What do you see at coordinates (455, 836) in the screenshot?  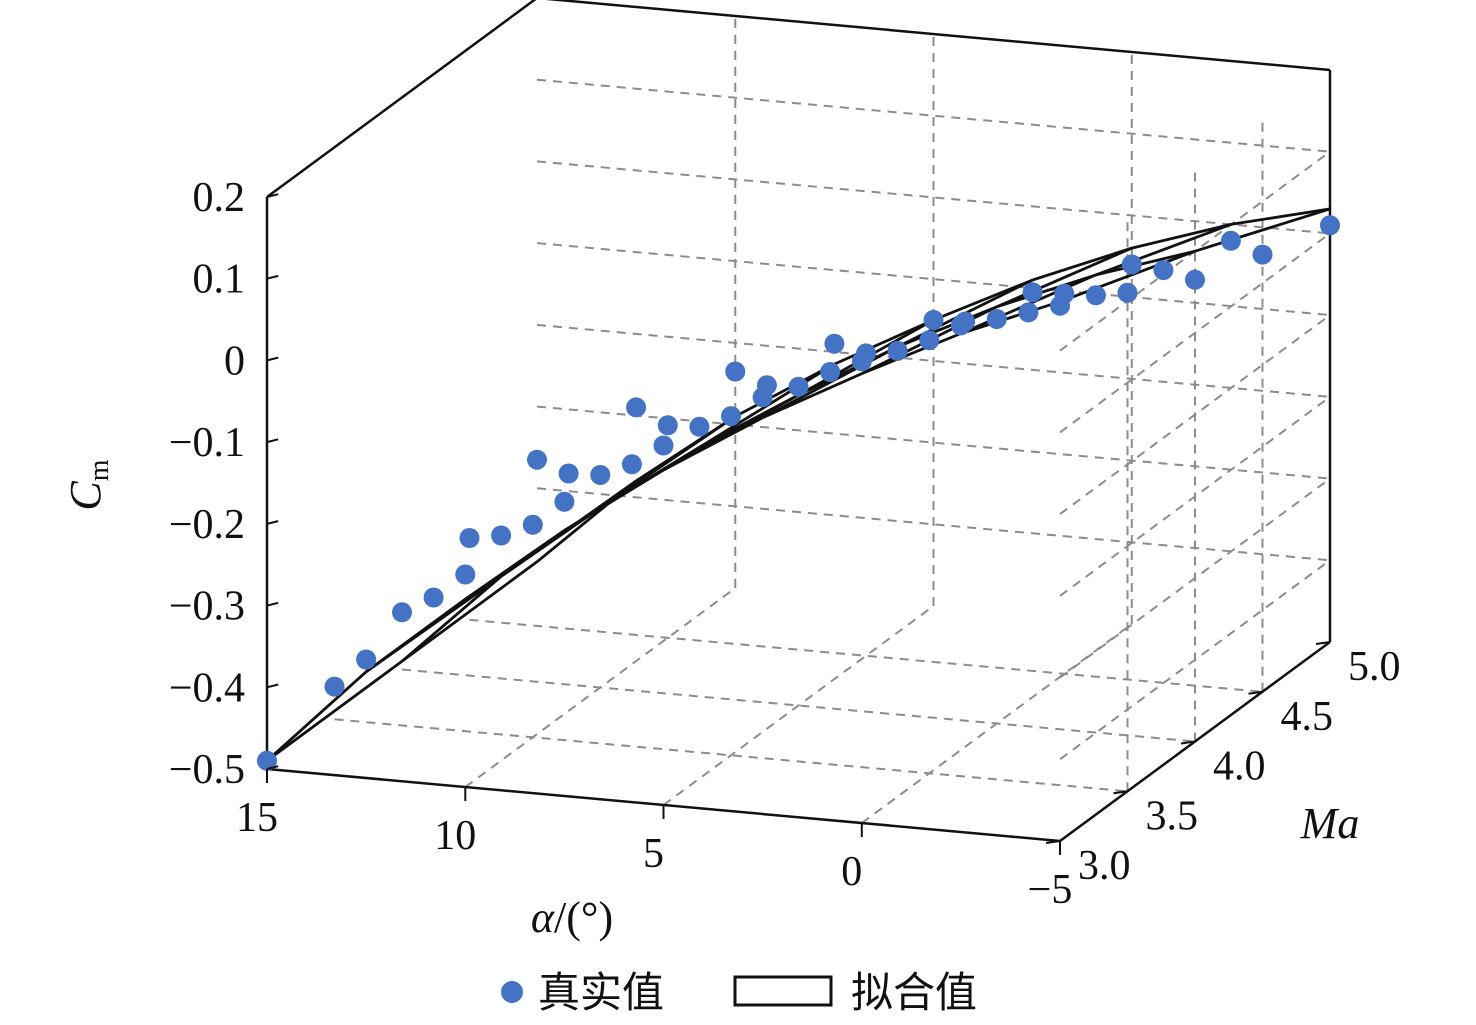 I see `alpha-tick-label: 10` at bounding box center [455, 836].